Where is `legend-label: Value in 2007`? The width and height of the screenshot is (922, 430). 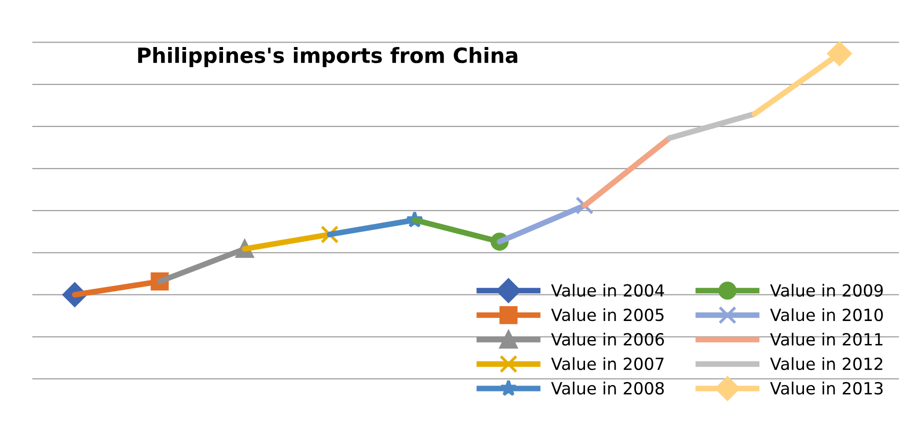 legend-label: Value in 2007 is located at coordinates (607, 363).